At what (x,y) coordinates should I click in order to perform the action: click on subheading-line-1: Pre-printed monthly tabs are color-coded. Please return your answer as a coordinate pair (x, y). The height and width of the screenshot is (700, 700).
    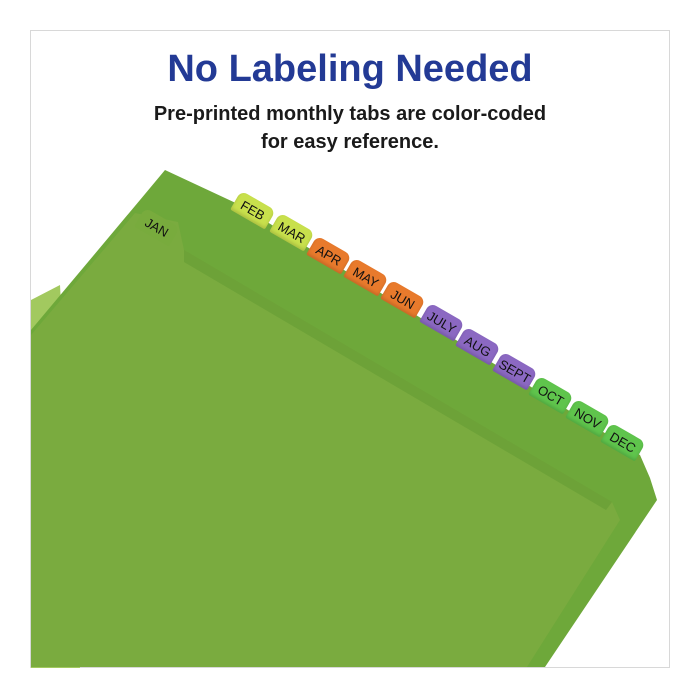
    Looking at the image, I should click on (350, 114).